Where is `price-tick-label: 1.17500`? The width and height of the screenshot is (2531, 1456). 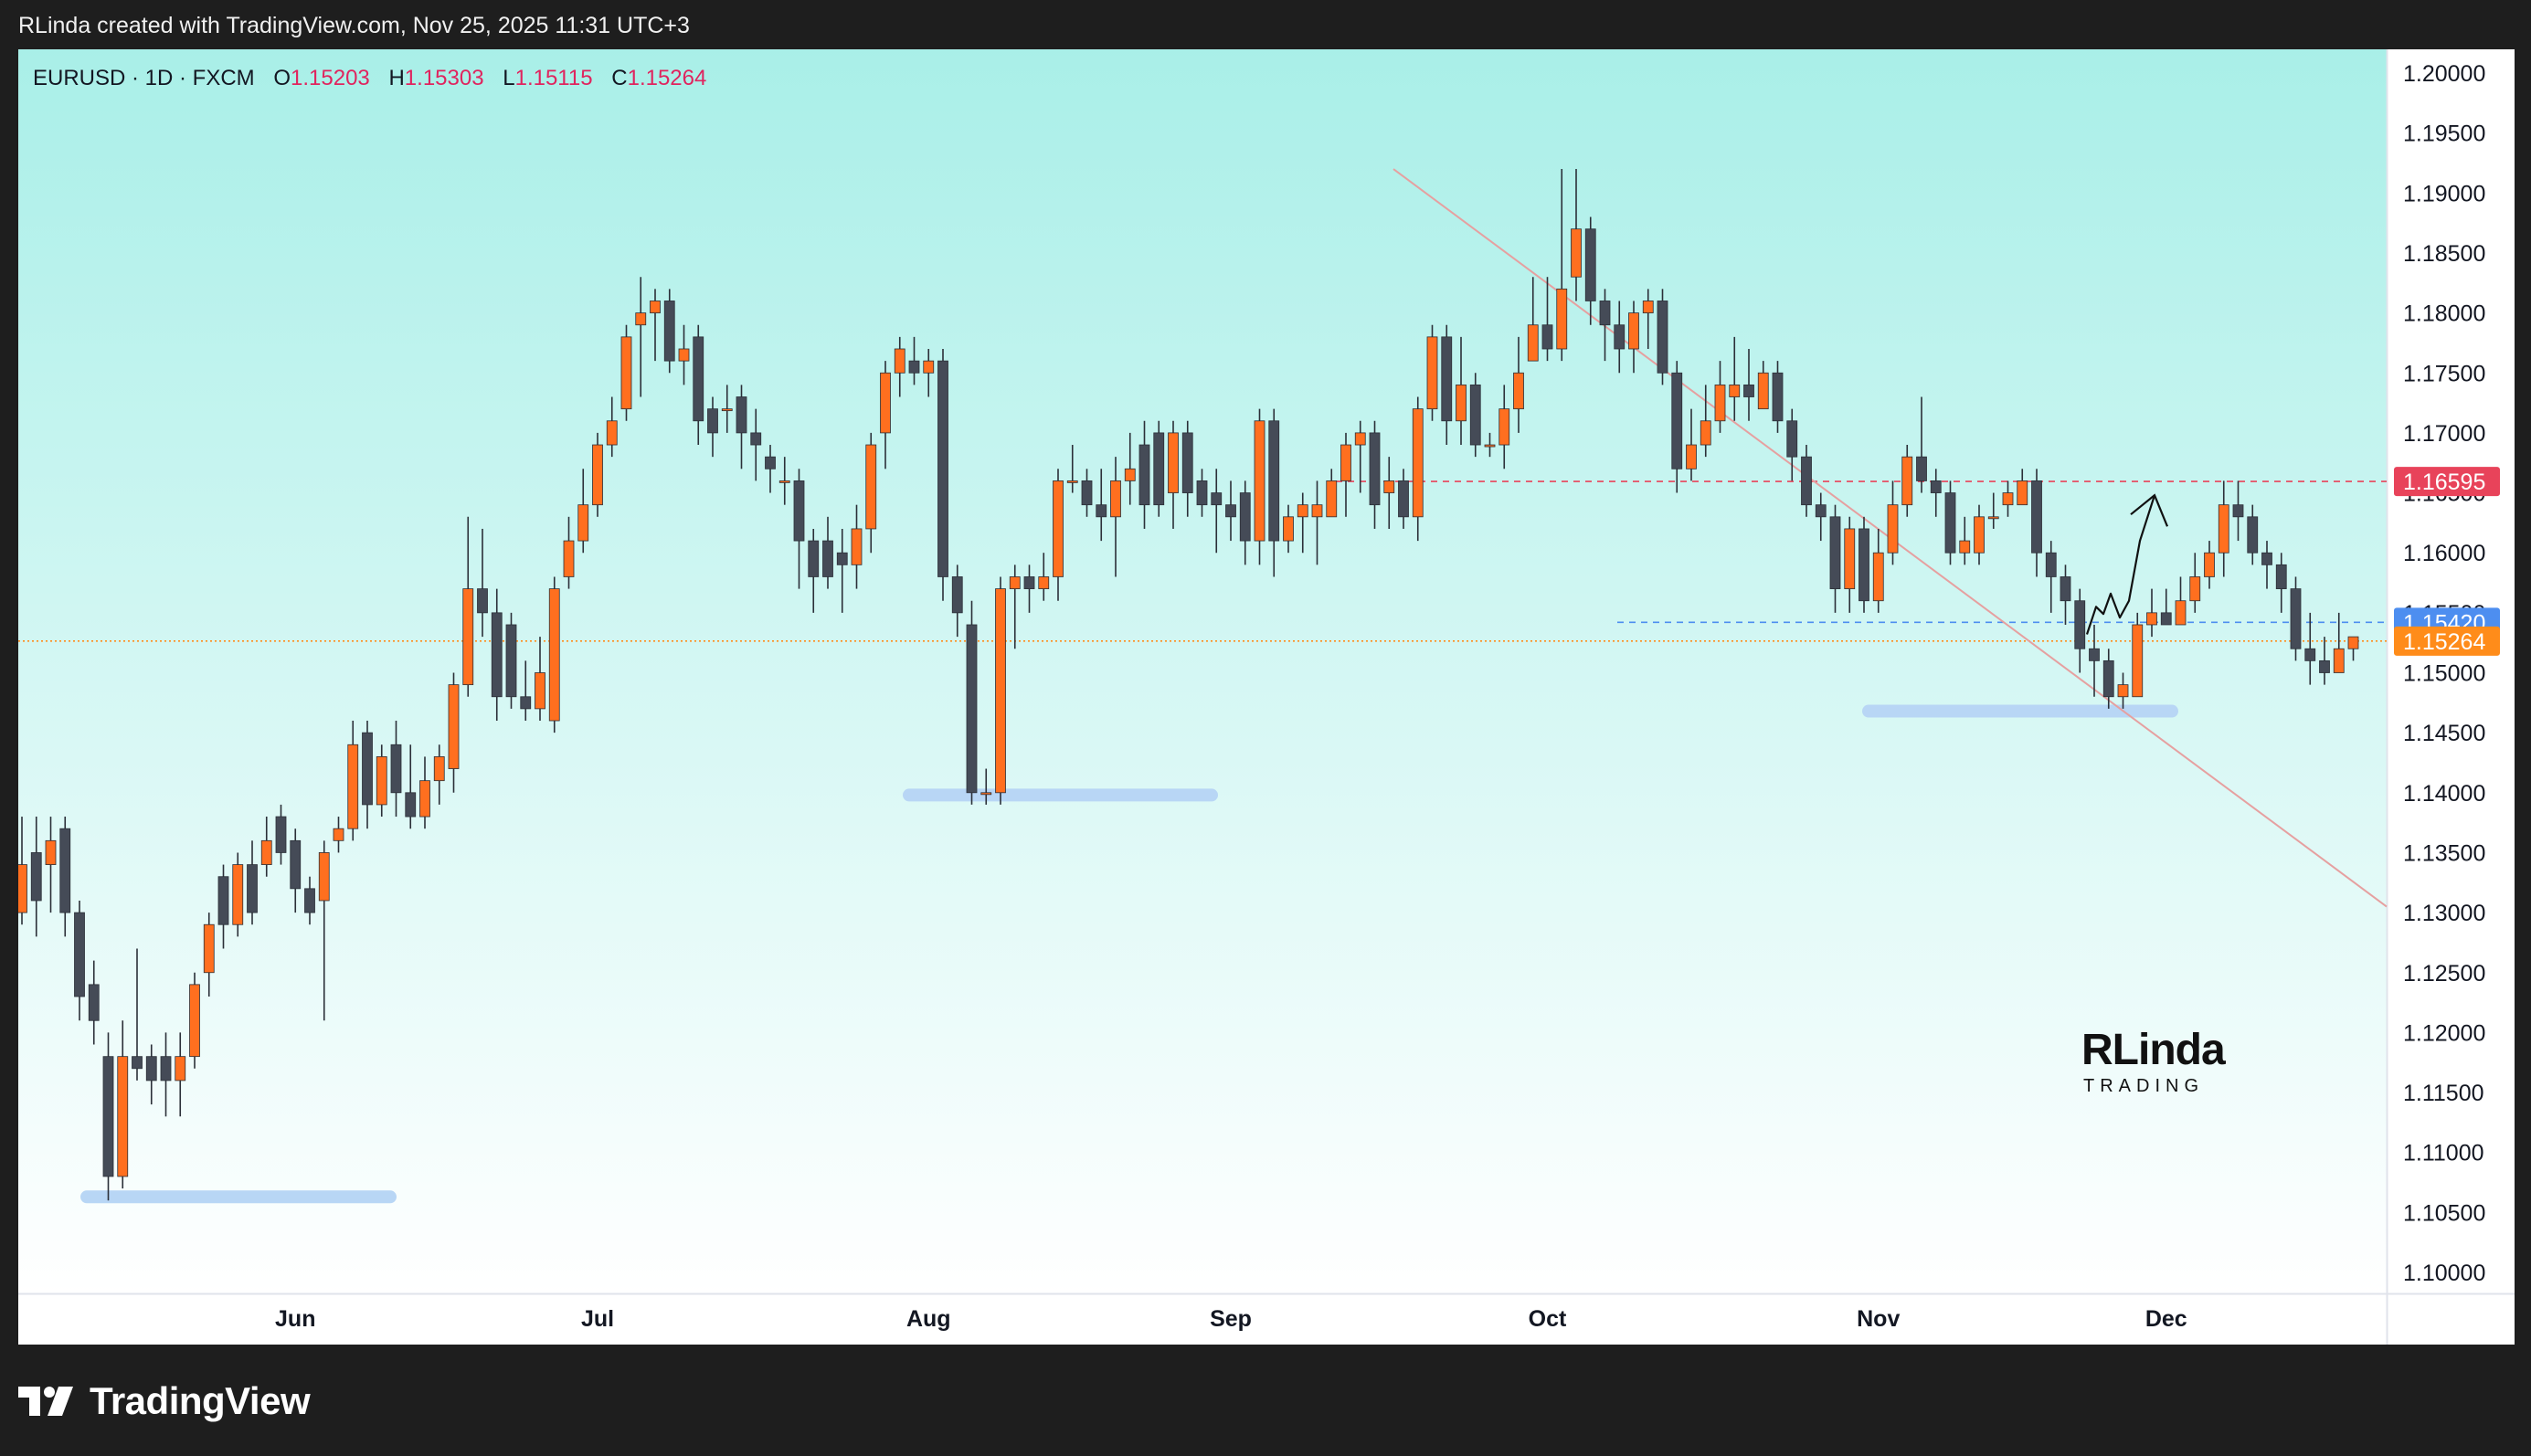 price-tick-label: 1.17500 is located at coordinates (2444, 374).